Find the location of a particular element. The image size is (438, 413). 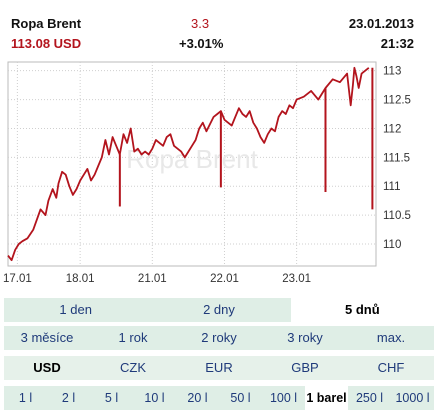

unit-tab-7: 1 barel is located at coordinates (326, 398).